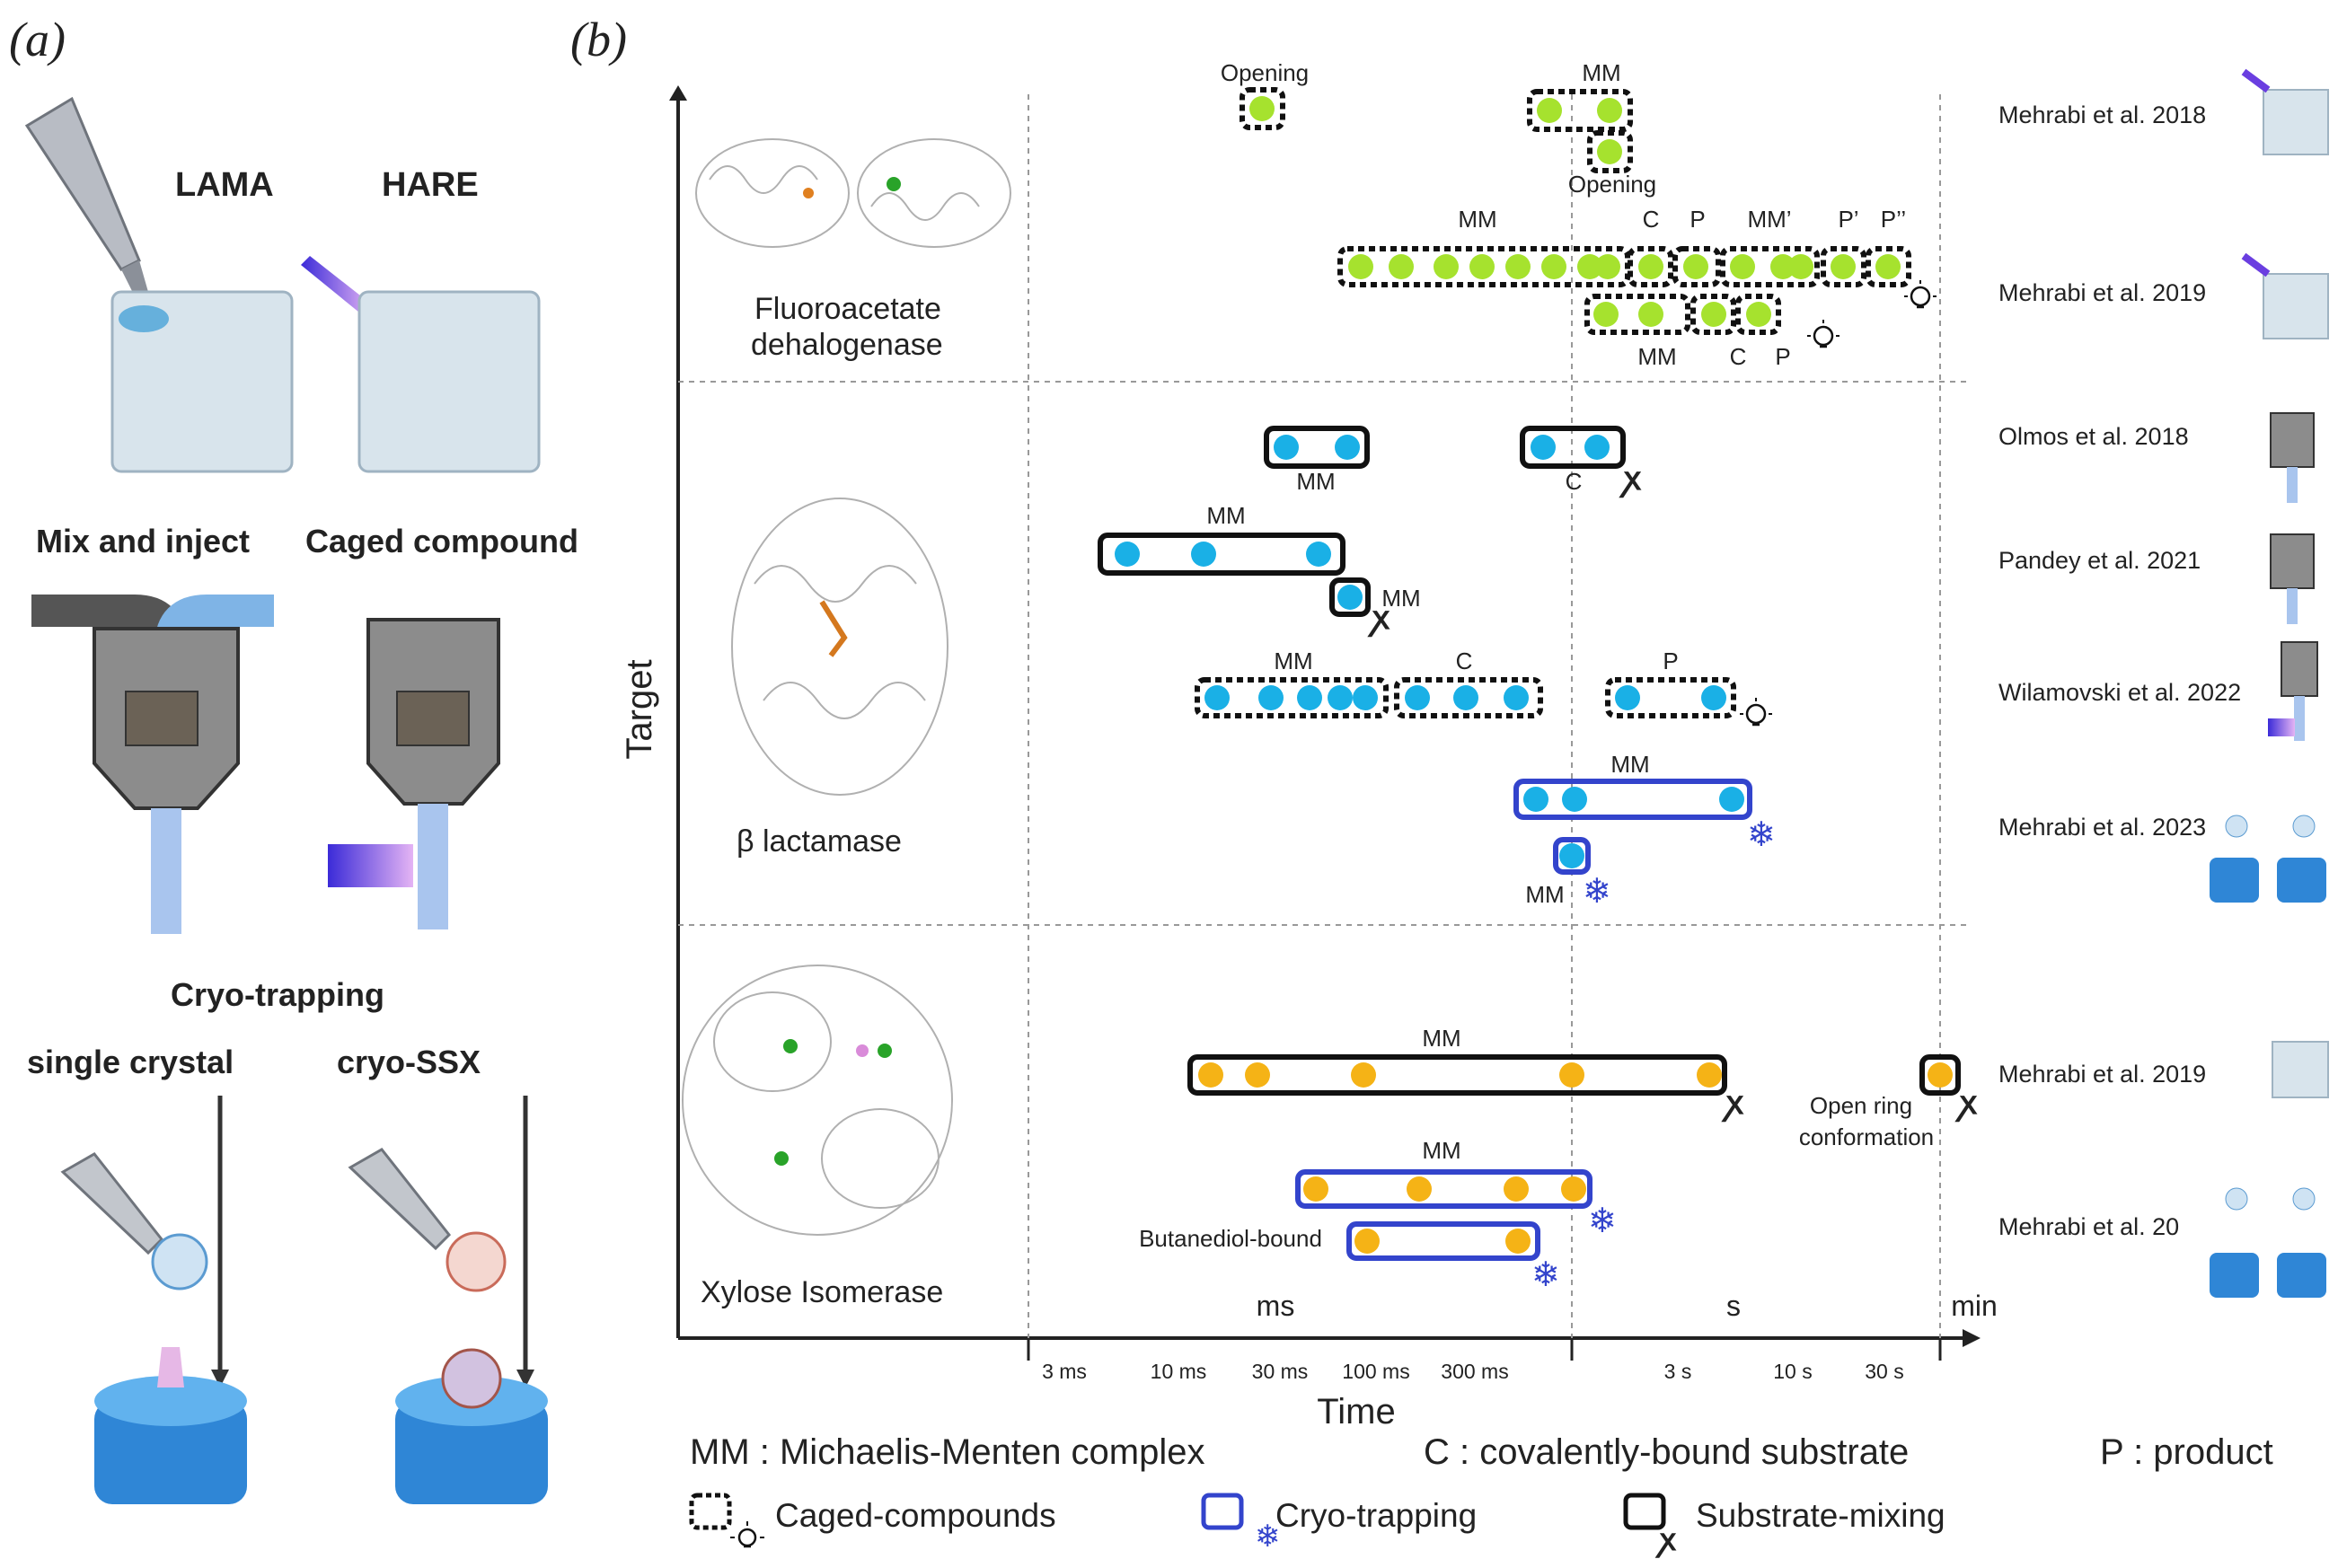 This screenshot has height=1568, width=2338. What do you see at coordinates (152, 764) in the screenshot?
I see `mix-inject-nozzle` at bounding box center [152, 764].